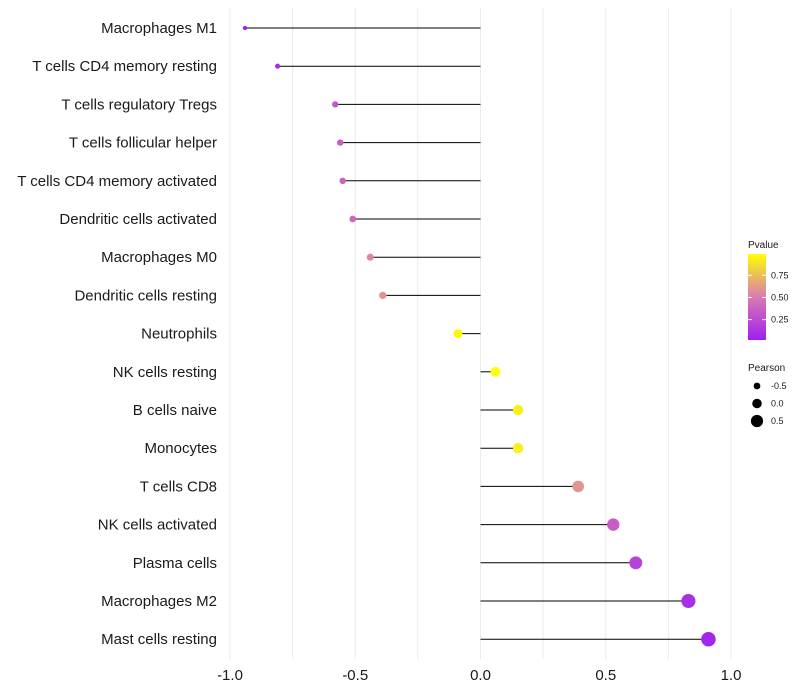 The image size is (800, 700). What do you see at coordinates (145, 295) in the screenshot?
I see `category-label: Dendritic cells resting` at bounding box center [145, 295].